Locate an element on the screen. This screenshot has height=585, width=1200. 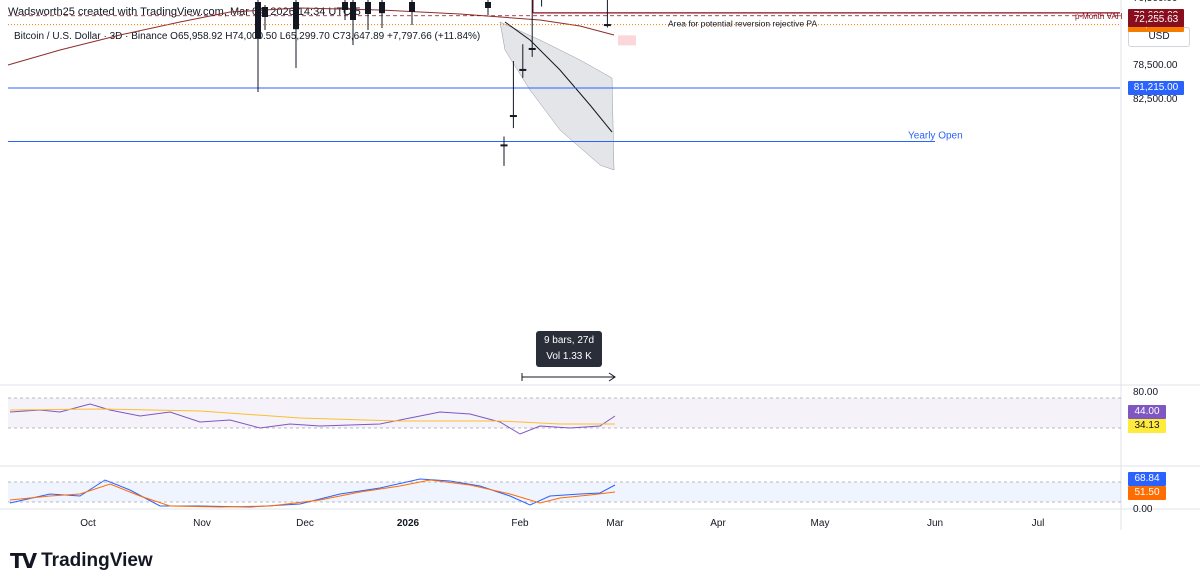
rsi-ma-tag: 34.13 is located at coordinates (1147, 426).